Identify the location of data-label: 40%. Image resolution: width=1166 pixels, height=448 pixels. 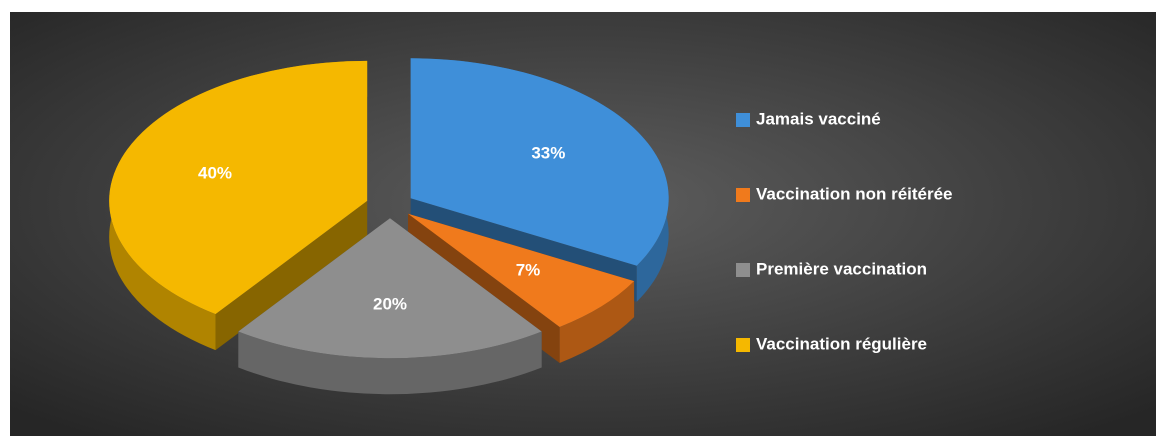
(215, 173).